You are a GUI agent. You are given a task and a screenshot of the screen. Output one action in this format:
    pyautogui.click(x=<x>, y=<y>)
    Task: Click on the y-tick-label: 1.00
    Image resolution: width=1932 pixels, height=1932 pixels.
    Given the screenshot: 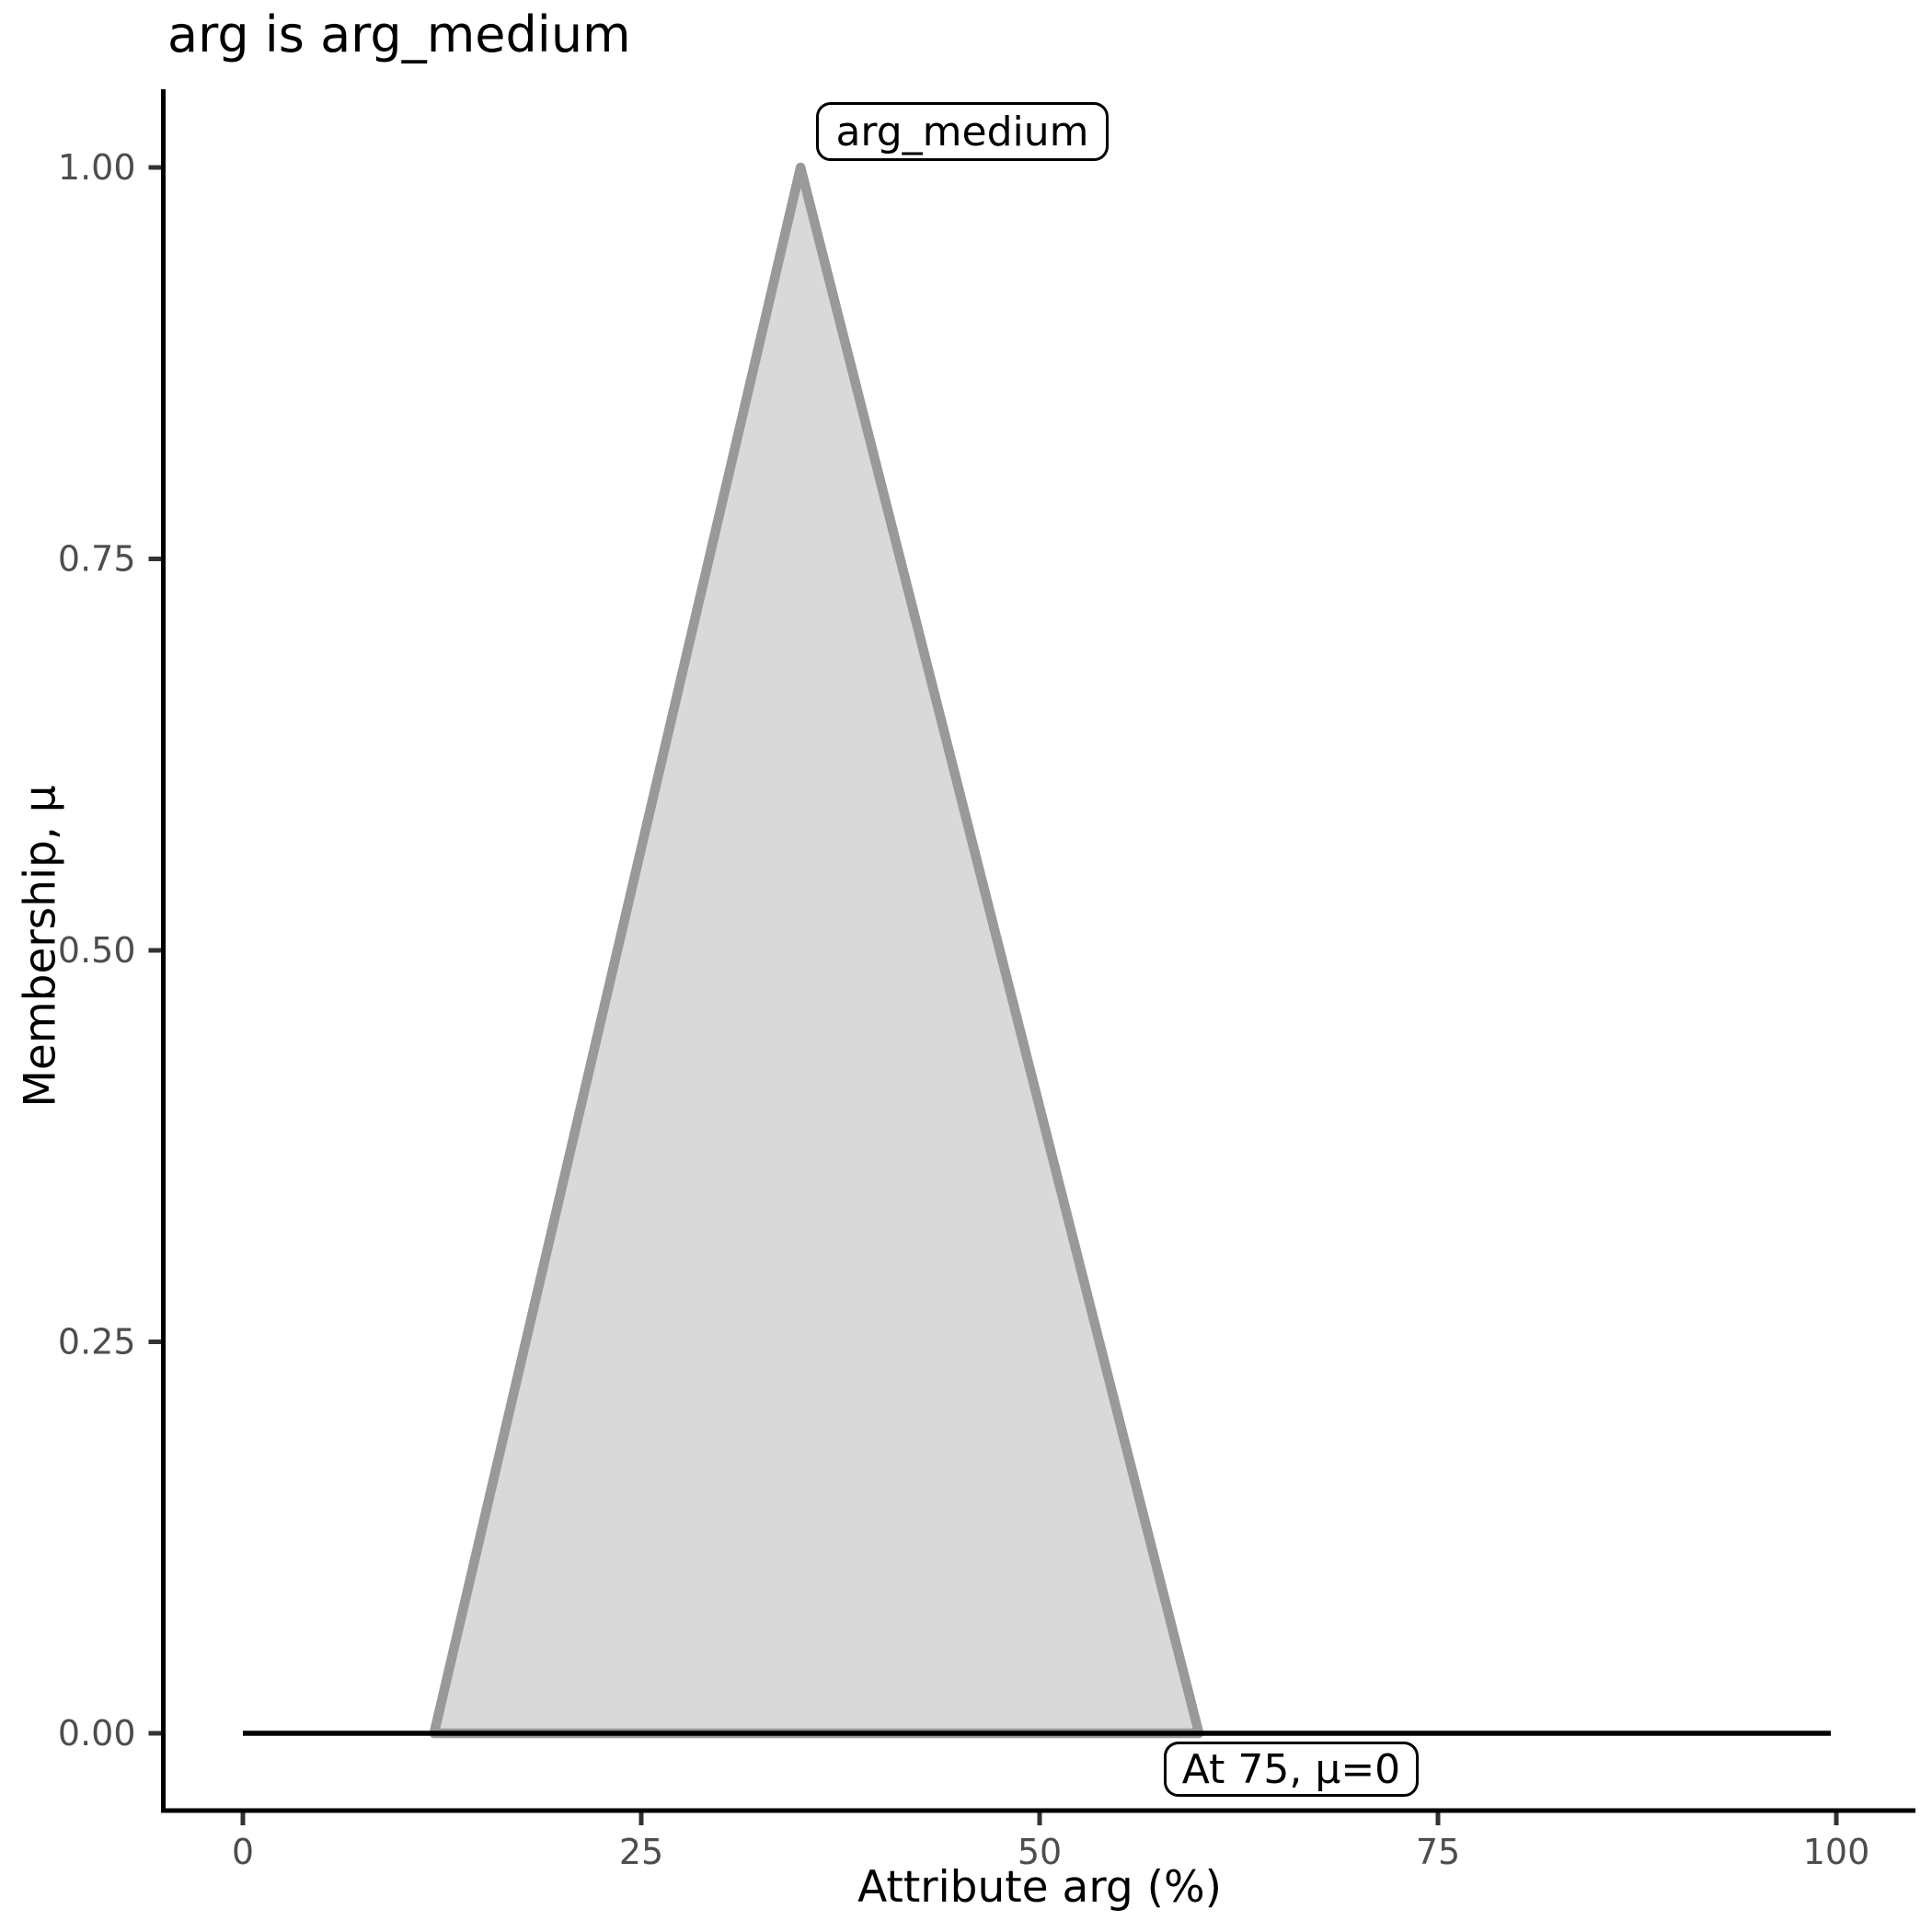 What is the action you would take?
    pyautogui.click(x=97, y=167)
    